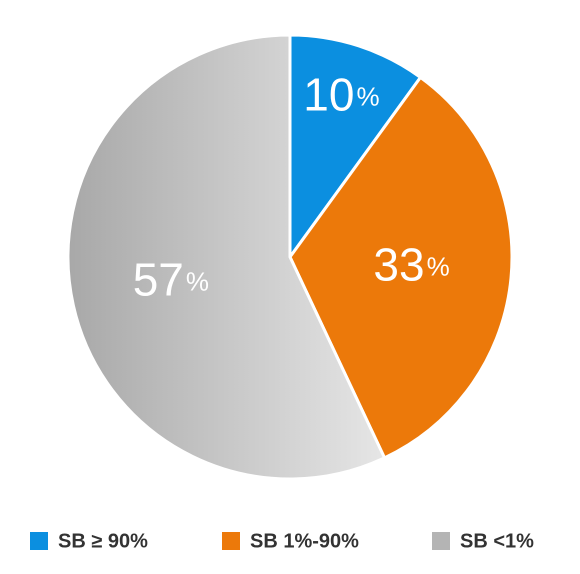 This screenshot has height=574, width=580. I want to click on legend-label: SB 1%-90%, so click(304, 541).